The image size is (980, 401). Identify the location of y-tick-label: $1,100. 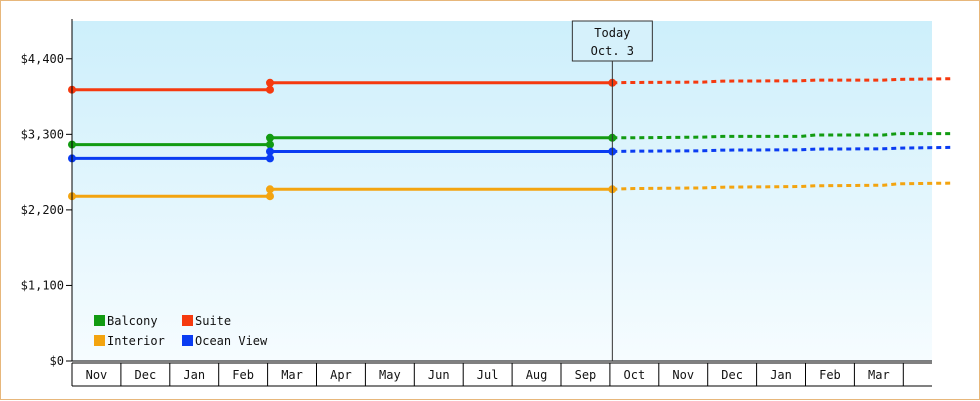
(42, 285).